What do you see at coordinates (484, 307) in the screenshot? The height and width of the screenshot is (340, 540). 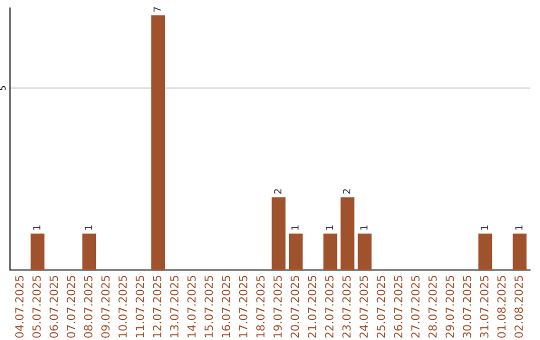 I see `x-tick-label: 31.07.2025` at bounding box center [484, 307].